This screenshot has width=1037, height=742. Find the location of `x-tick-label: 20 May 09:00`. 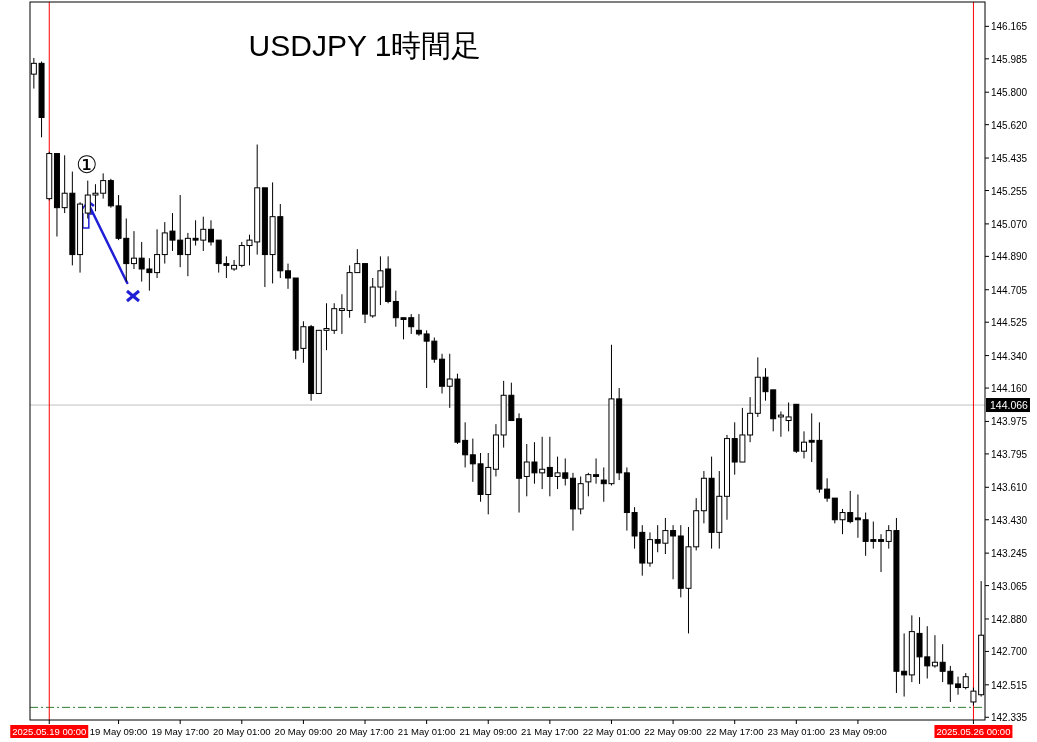

x-tick-label: 20 May 09:00 is located at coordinates (303, 731).